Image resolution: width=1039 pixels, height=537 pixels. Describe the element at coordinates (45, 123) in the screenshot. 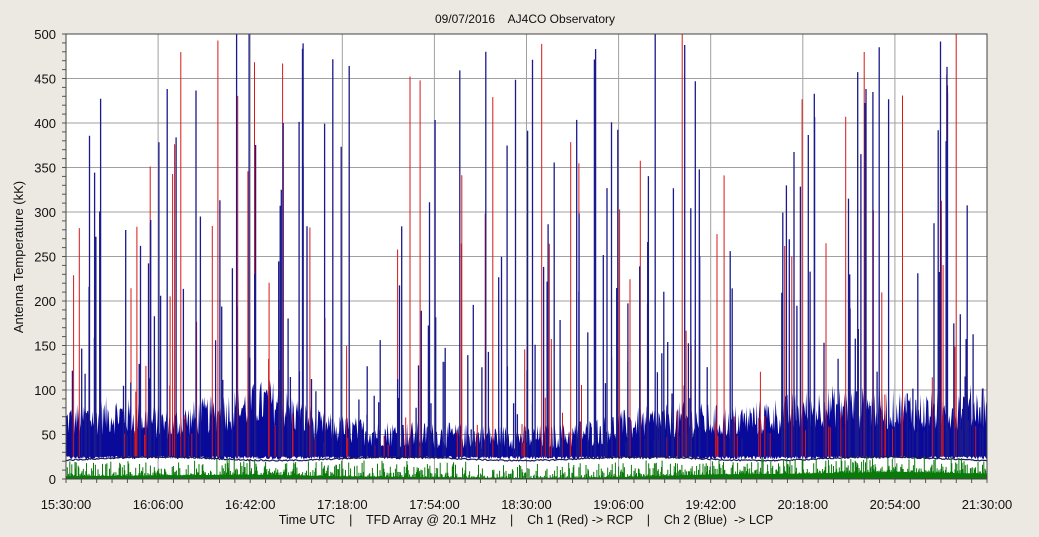

I see `y-tick-label: 400` at that location.